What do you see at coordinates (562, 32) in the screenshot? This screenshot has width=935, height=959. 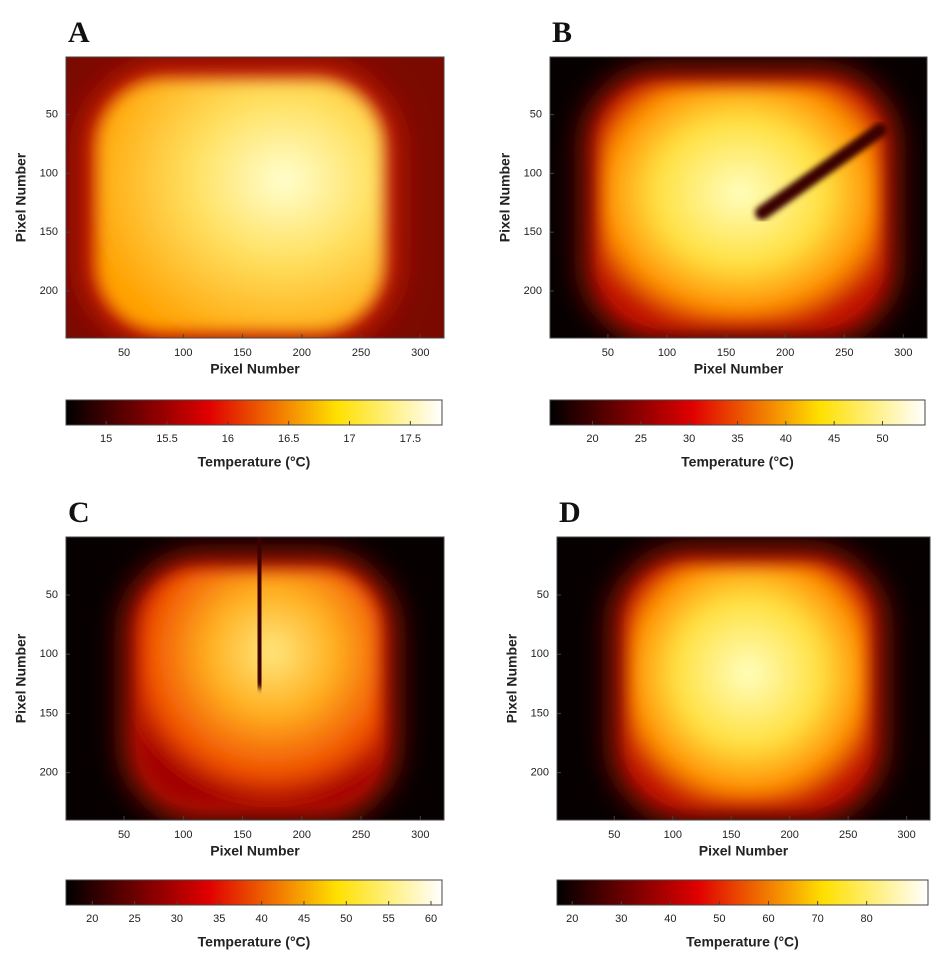 I see `panel-label: B` at bounding box center [562, 32].